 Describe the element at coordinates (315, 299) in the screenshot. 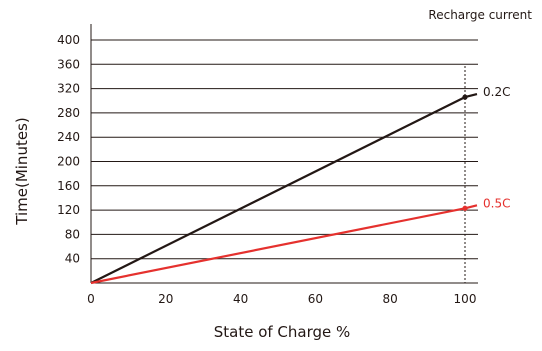

I see `x-tick-label-60: 60` at that location.